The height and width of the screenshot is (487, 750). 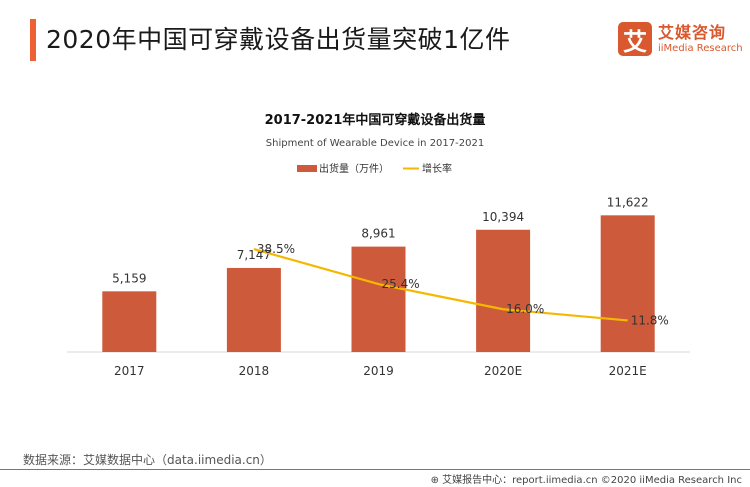 What do you see at coordinates (503, 290) in the screenshot?
I see `bar-2020E` at bounding box center [503, 290].